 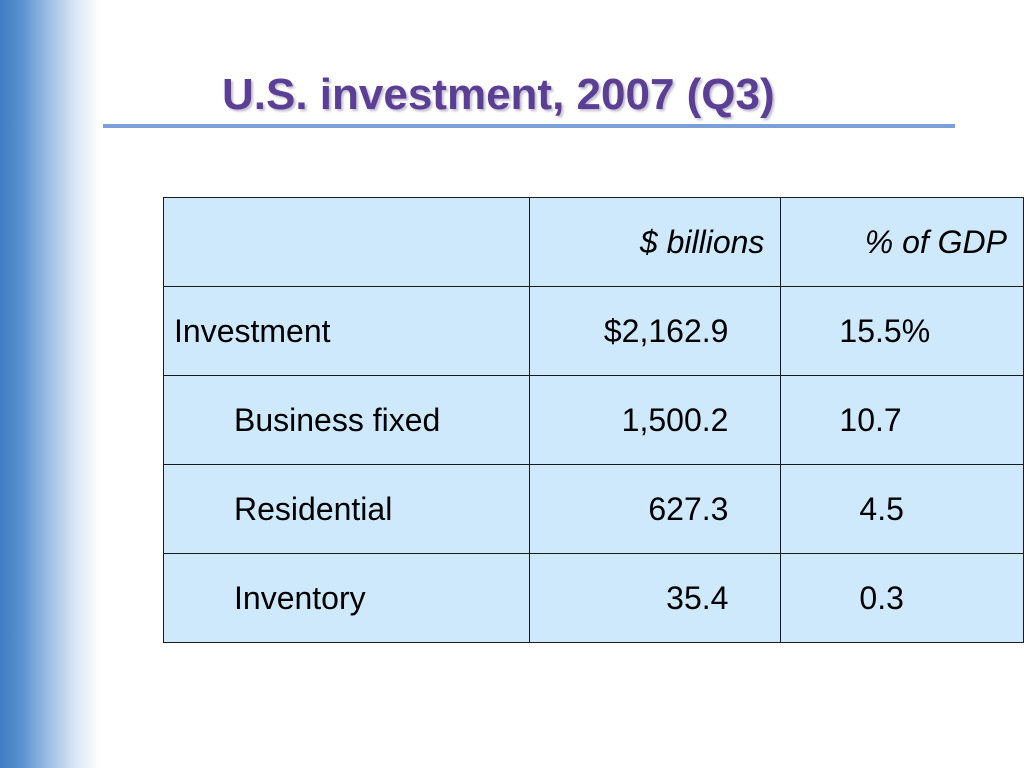 I want to click on header-cell-billions: $ billions, so click(x=655, y=242).